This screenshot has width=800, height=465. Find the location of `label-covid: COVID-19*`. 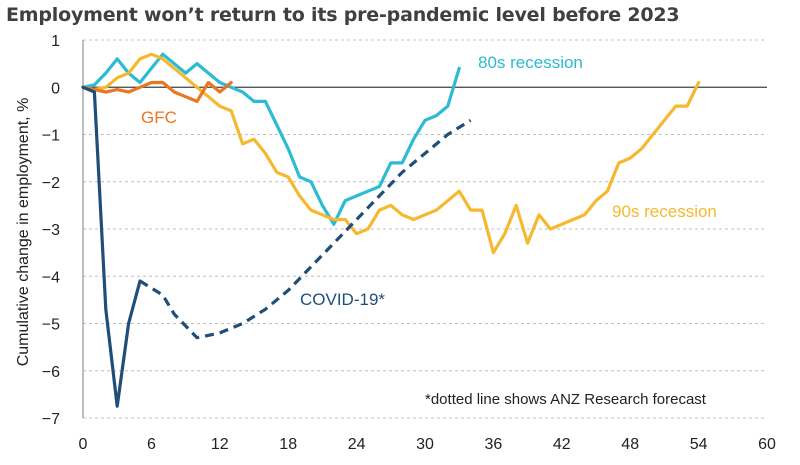

label-covid: COVID-19* is located at coordinates (342, 299).